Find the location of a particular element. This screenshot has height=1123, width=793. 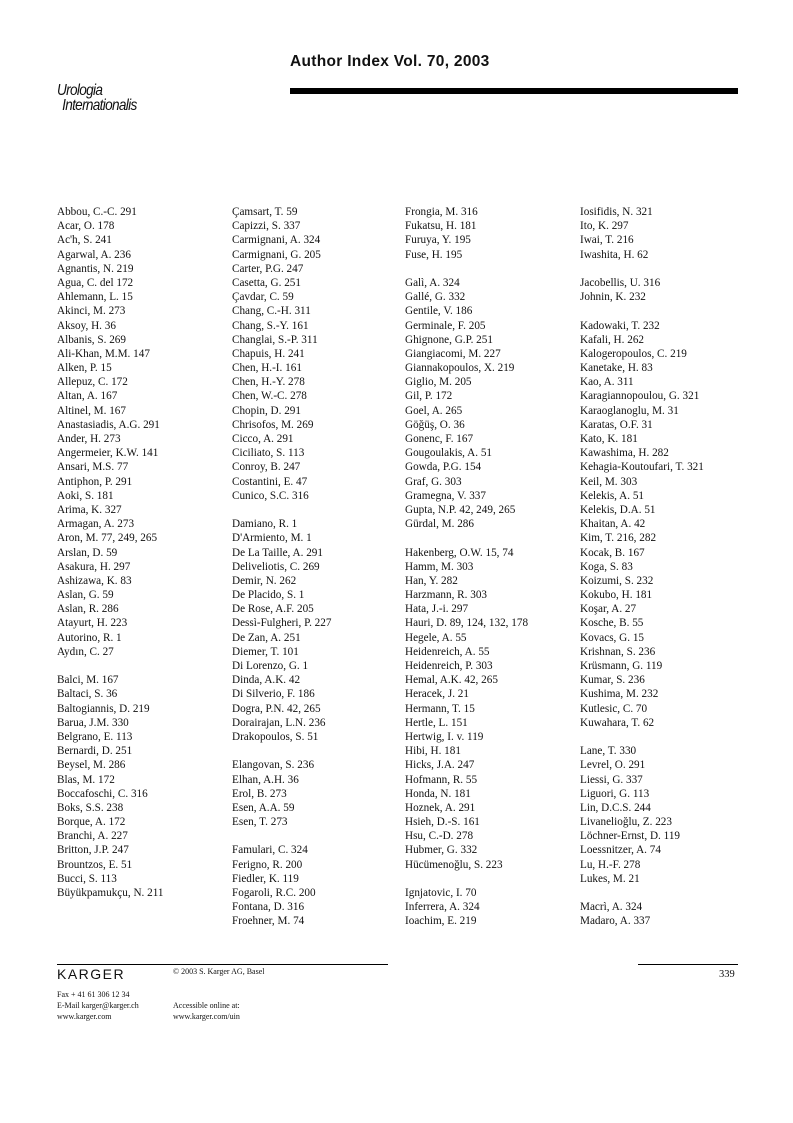

index-entry: Hamm, M. 303 is located at coordinates (439, 566).